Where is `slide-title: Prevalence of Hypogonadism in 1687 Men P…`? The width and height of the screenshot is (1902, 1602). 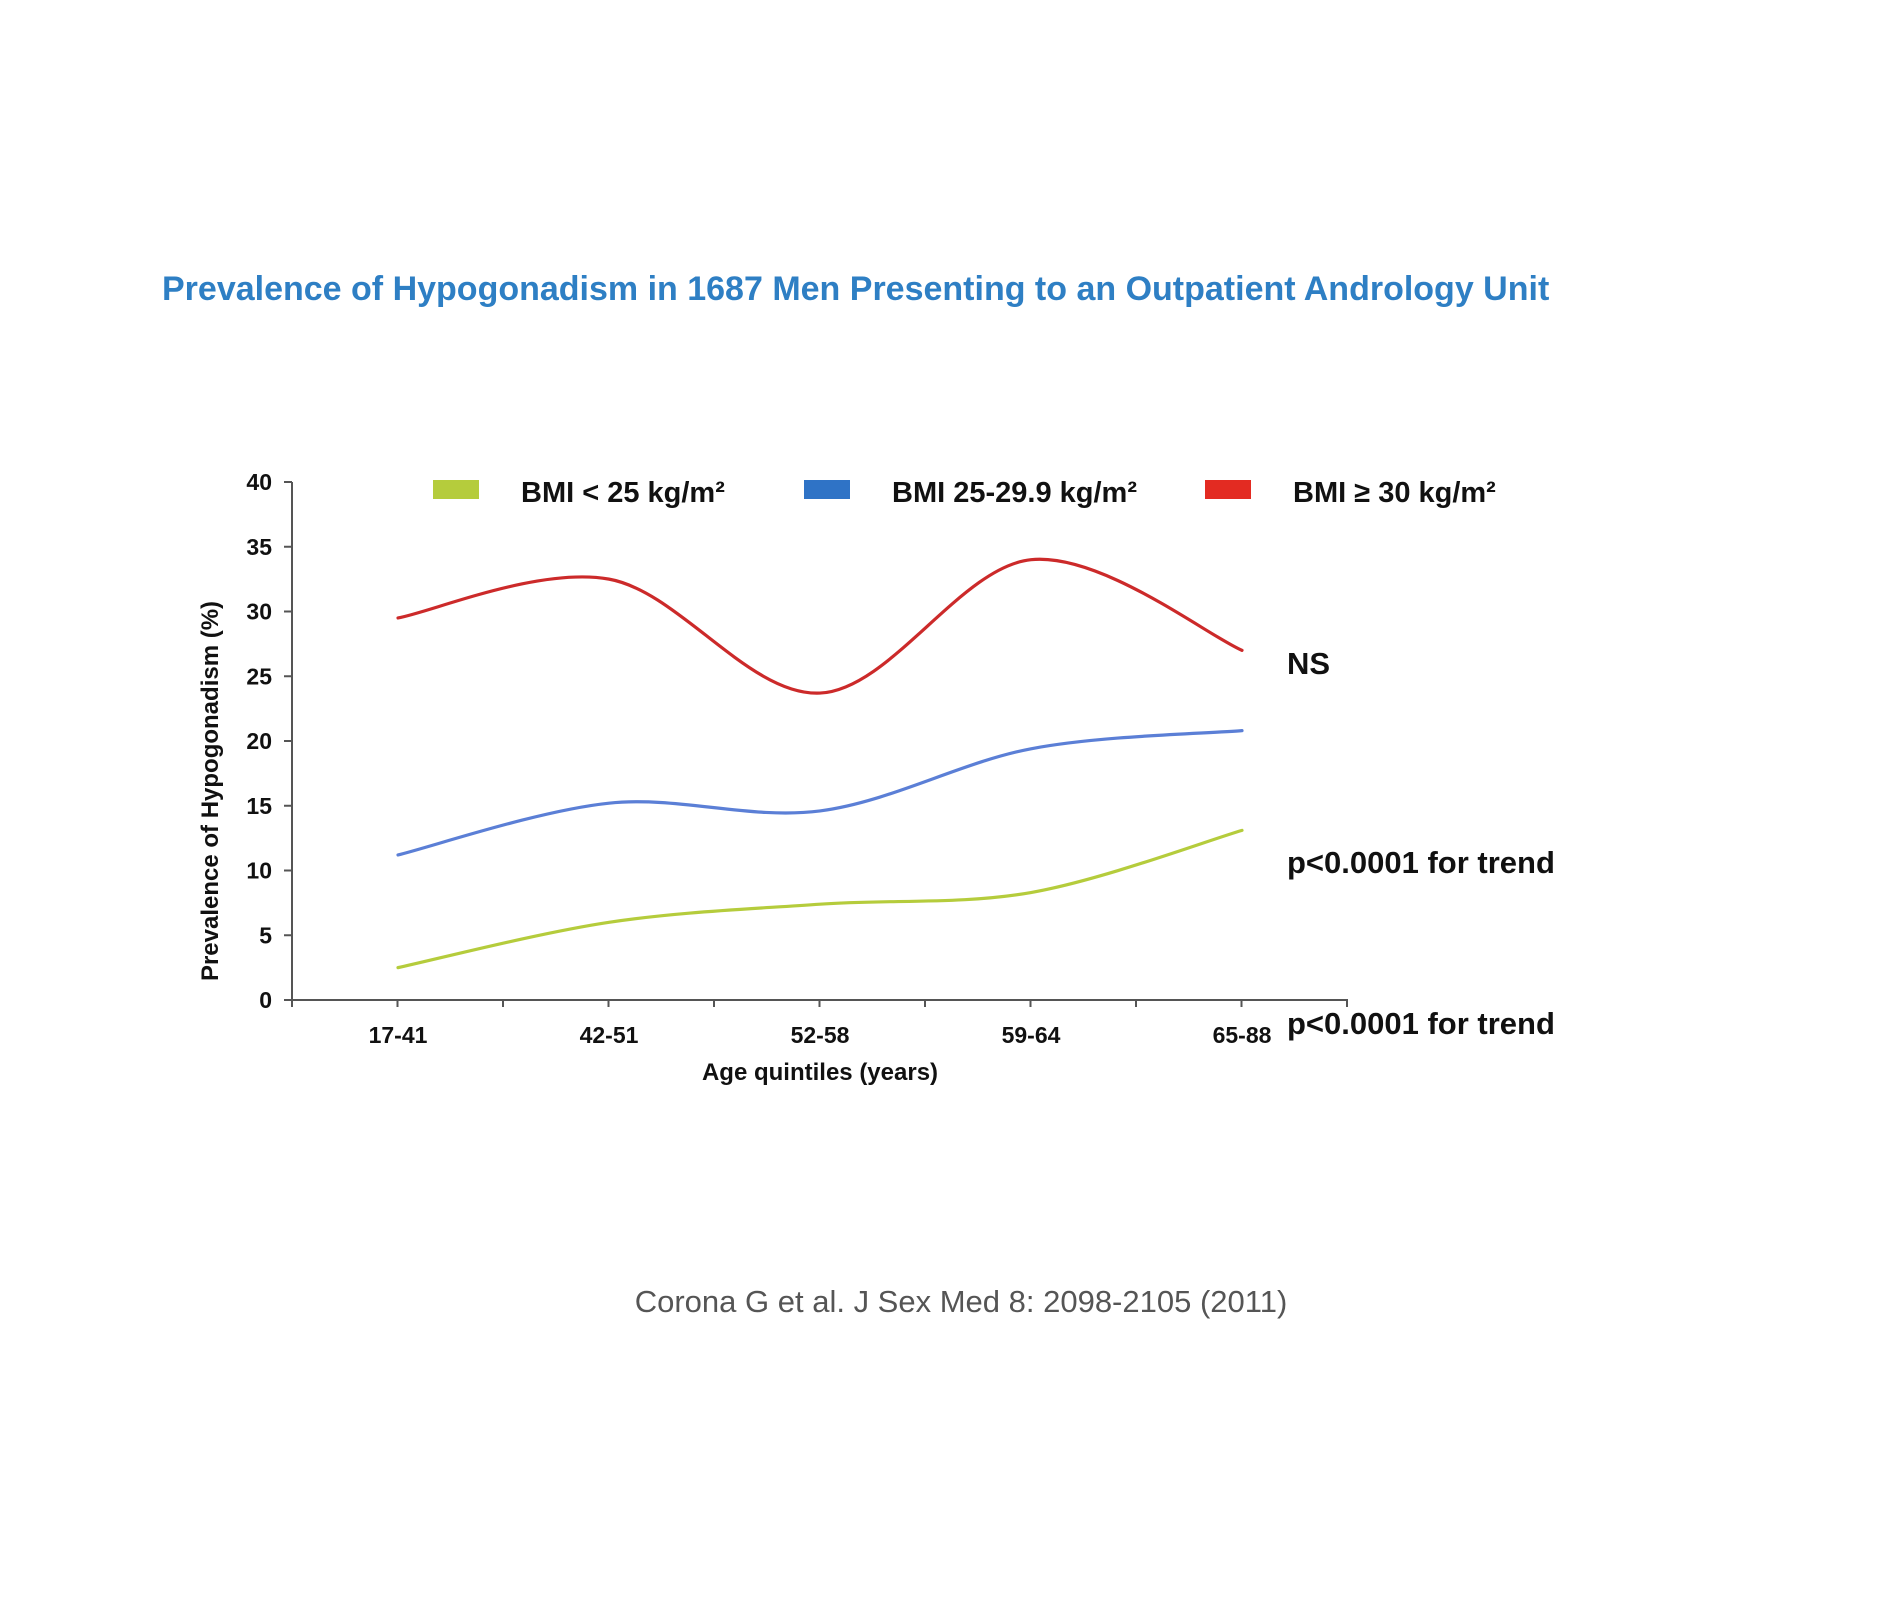
slide-title: Prevalence of Hypogonadism in 1687 Men P… is located at coordinates (856, 289).